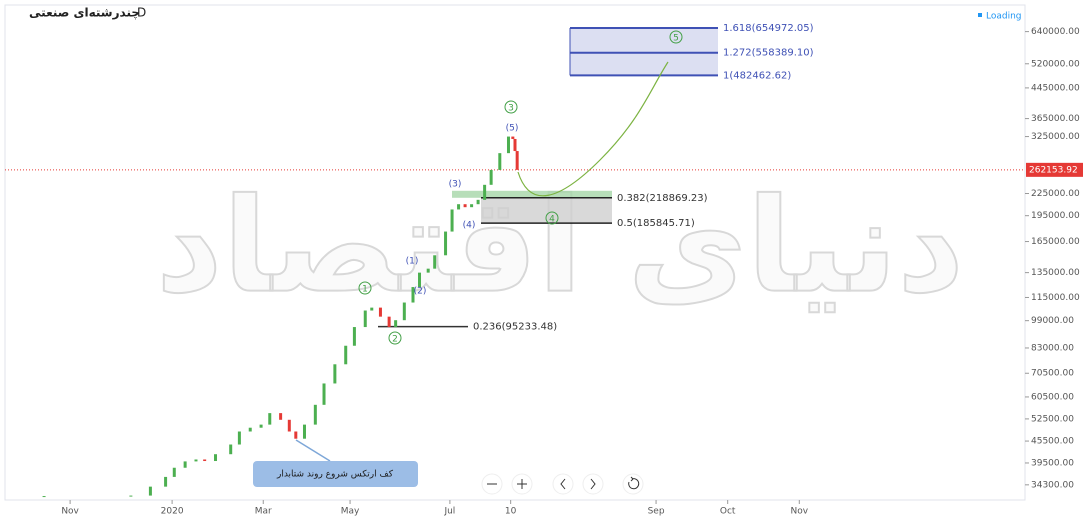 This screenshot has width=1085, height=525. I want to click on scroll-right, so click(593, 484).